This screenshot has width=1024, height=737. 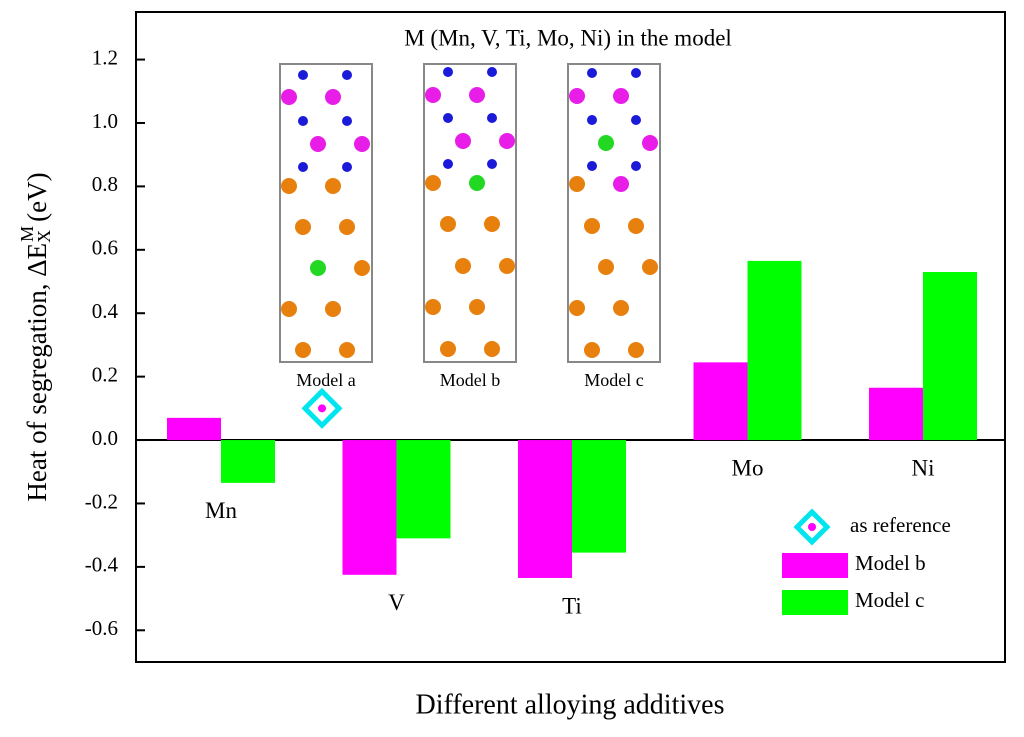 I want to click on legend-label: as reference, so click(x=900, y=525).